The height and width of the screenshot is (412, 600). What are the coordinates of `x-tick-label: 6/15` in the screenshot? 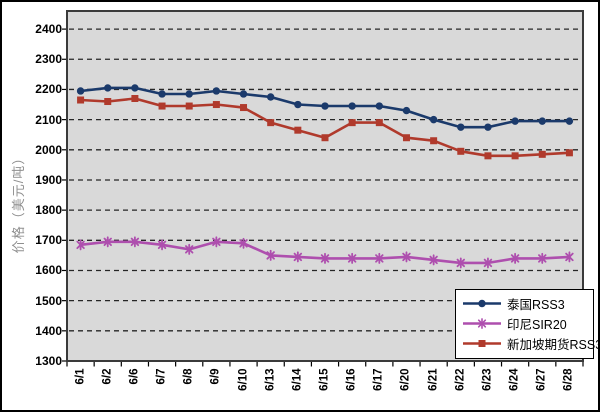 It's located at (324, 379).